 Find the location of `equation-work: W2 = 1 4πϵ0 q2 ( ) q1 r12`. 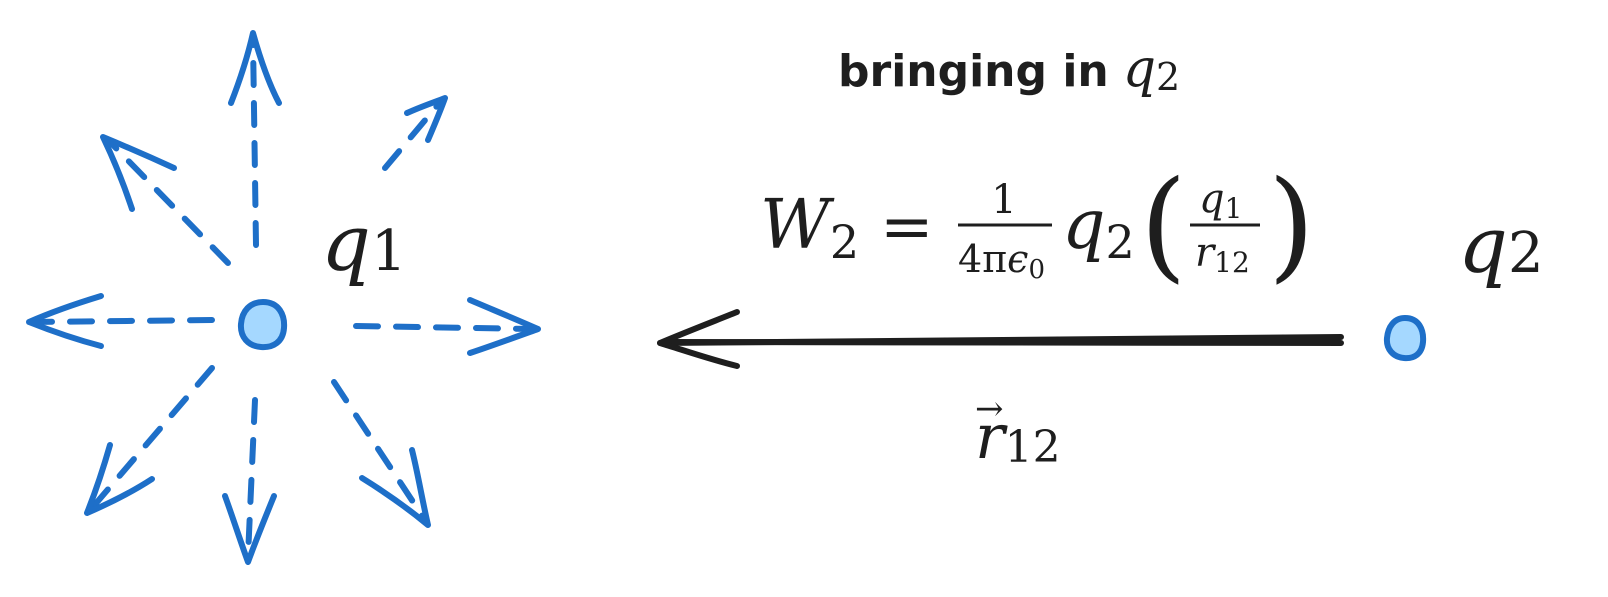

equation-work: W2 = 1 4πϵ0 q2 ( ) q1 r12 is located at coordinates (1037, 225).